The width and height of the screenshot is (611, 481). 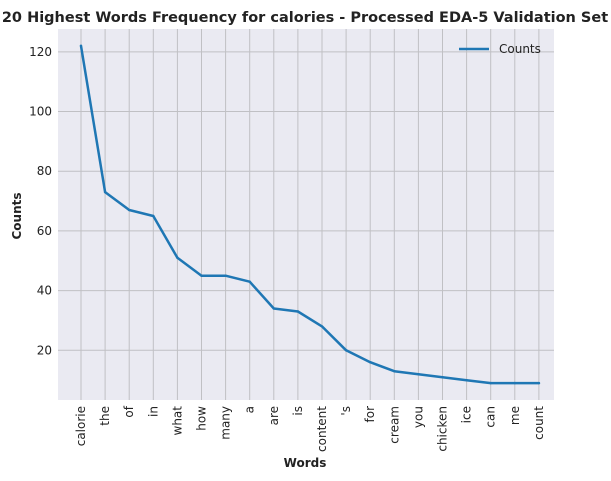 What do you see at coordinates (81, 426) in the screenshot?
I see `x-tick-label: calorie` at bounding box center [81, 426].